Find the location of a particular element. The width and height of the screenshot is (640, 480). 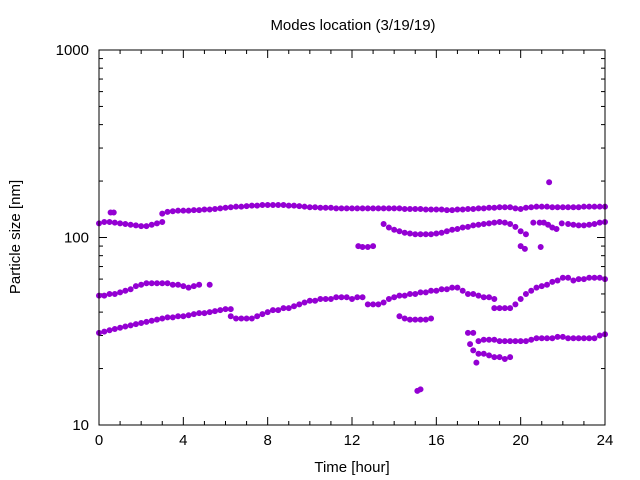

x-tick-label: 4 is located at coordinates (183, 440).